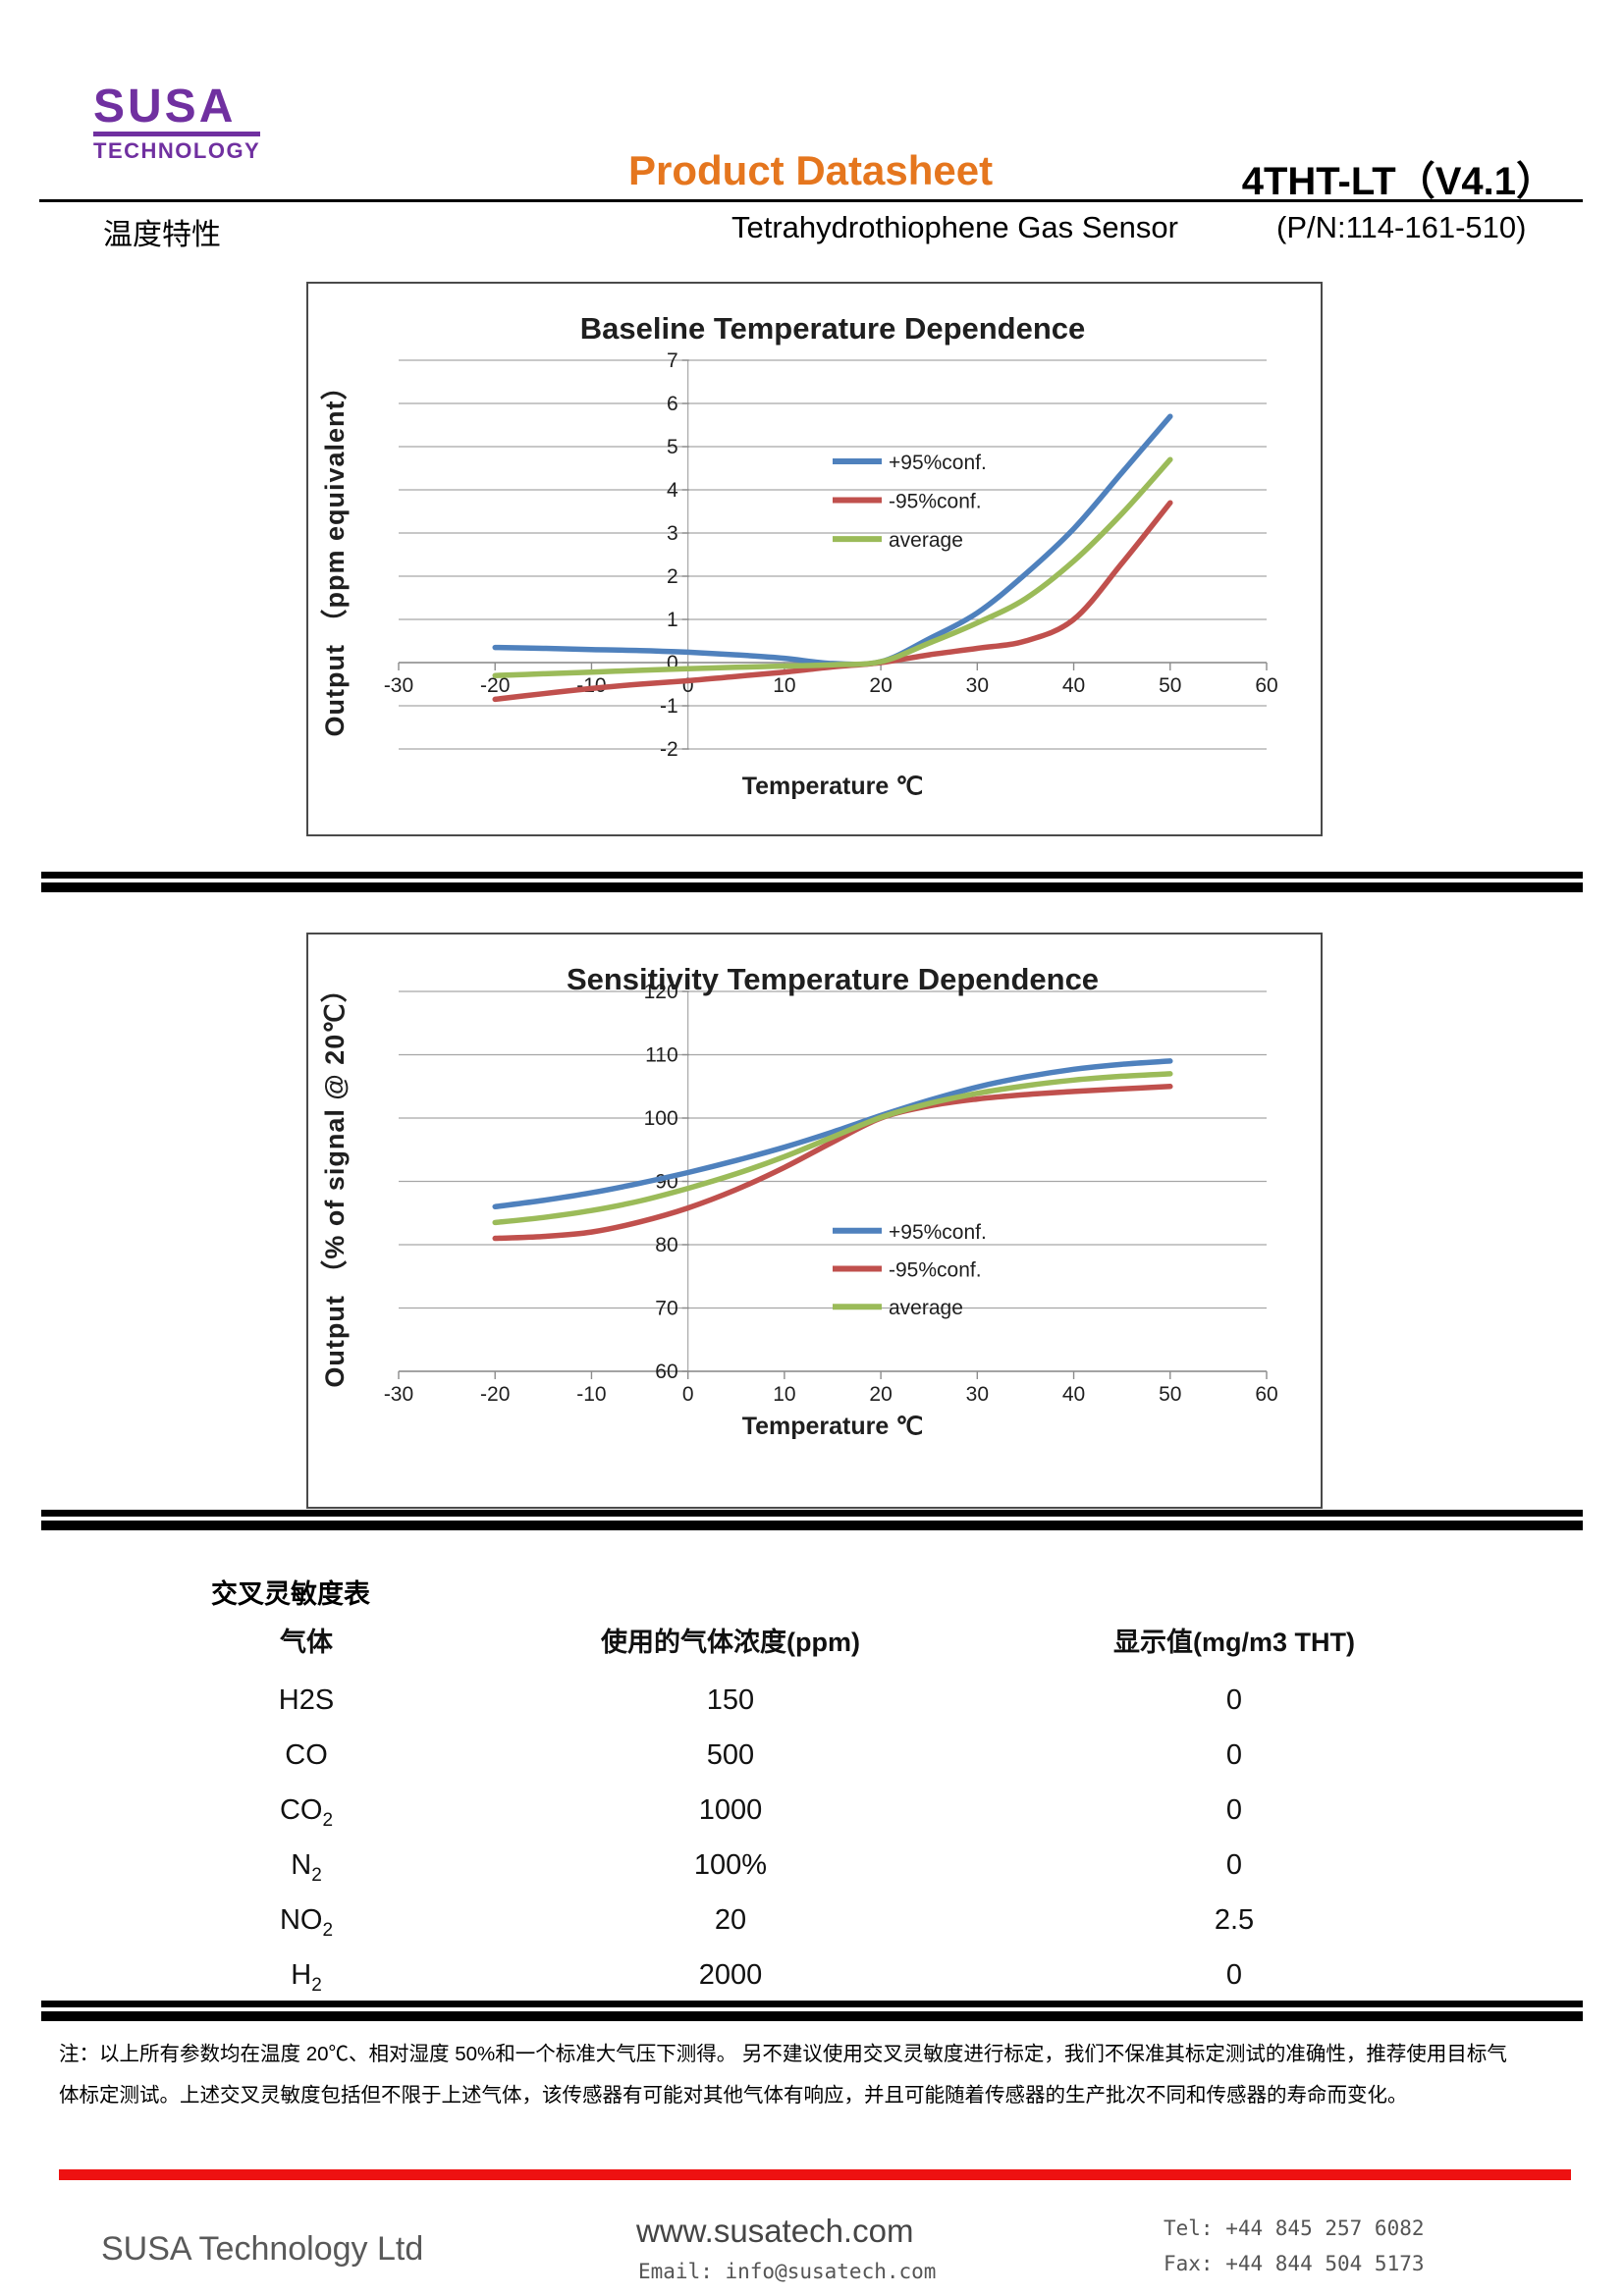 The height and width of the screenshot is (2296, 1624). Describe the element at coordinates (685, 1181) in the screenshot. I see `y-axis` at that location.